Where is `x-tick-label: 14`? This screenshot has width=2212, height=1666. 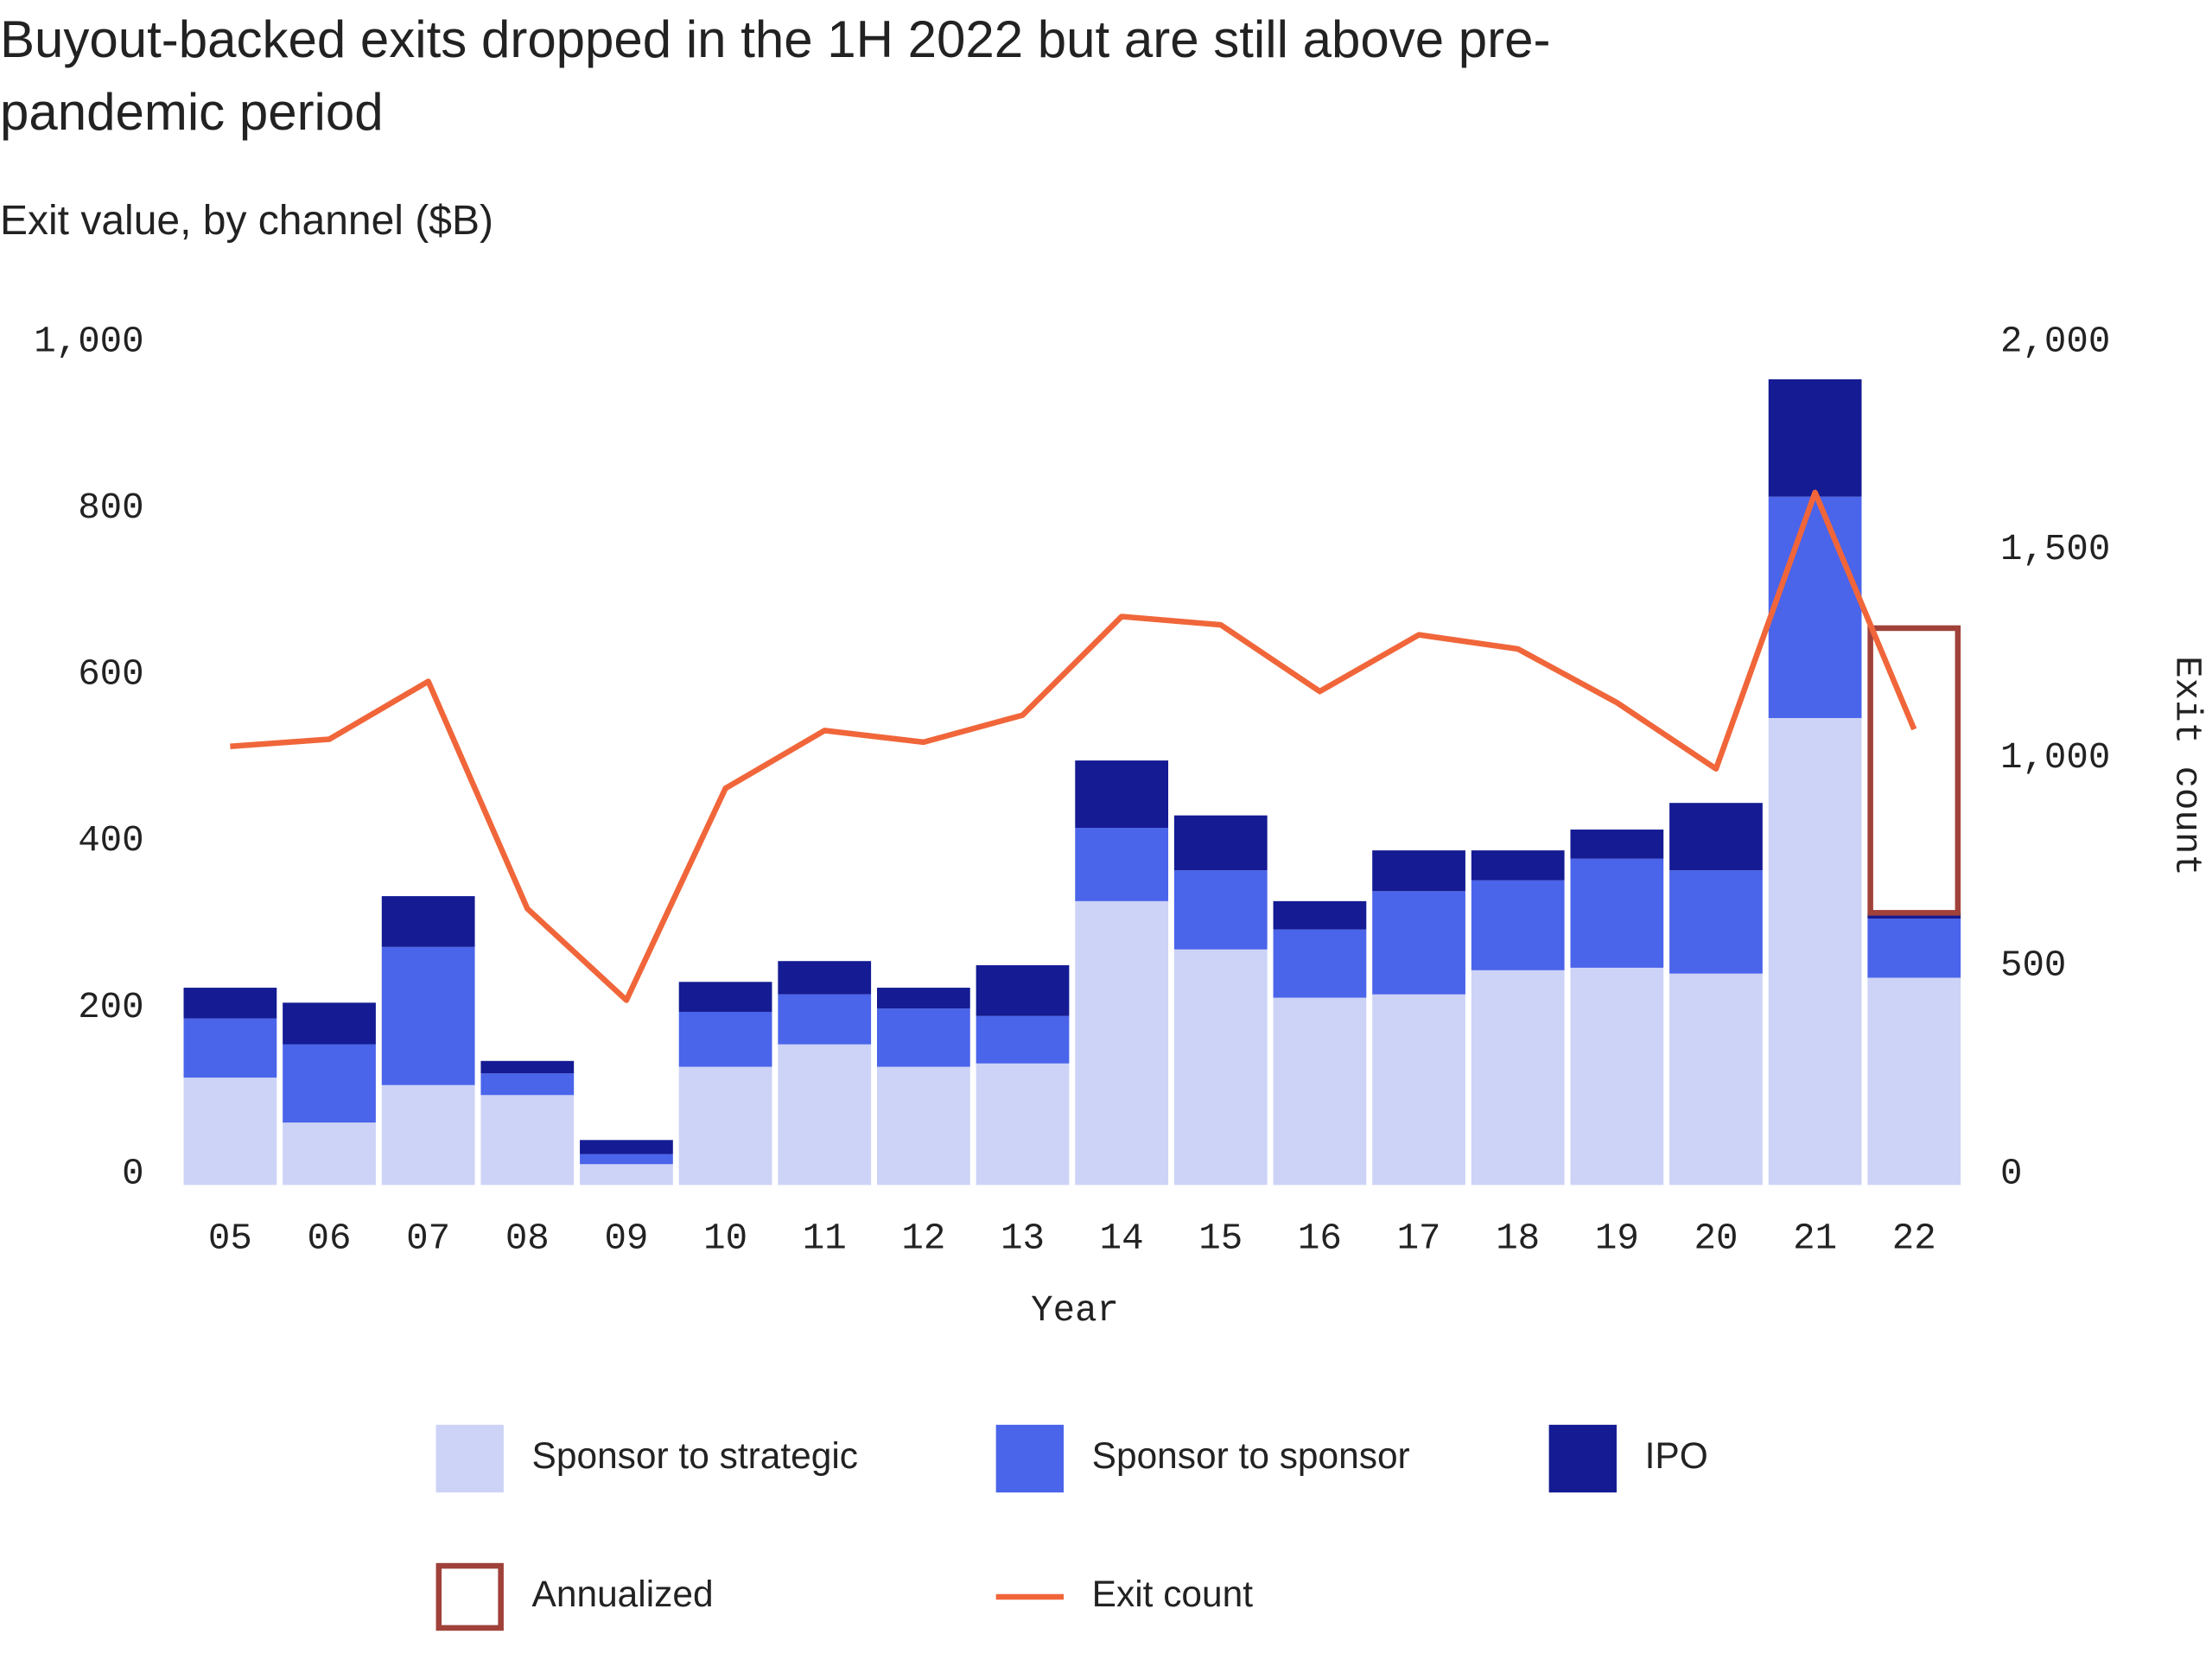 x-tick-label: 14 is located at coordinates (1122, 1239).